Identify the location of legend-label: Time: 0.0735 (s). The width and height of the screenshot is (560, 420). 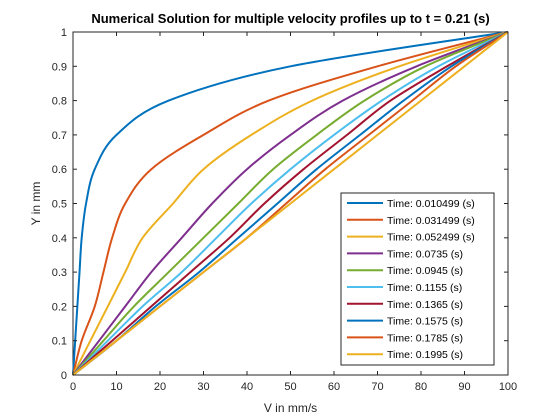
(425, 254).